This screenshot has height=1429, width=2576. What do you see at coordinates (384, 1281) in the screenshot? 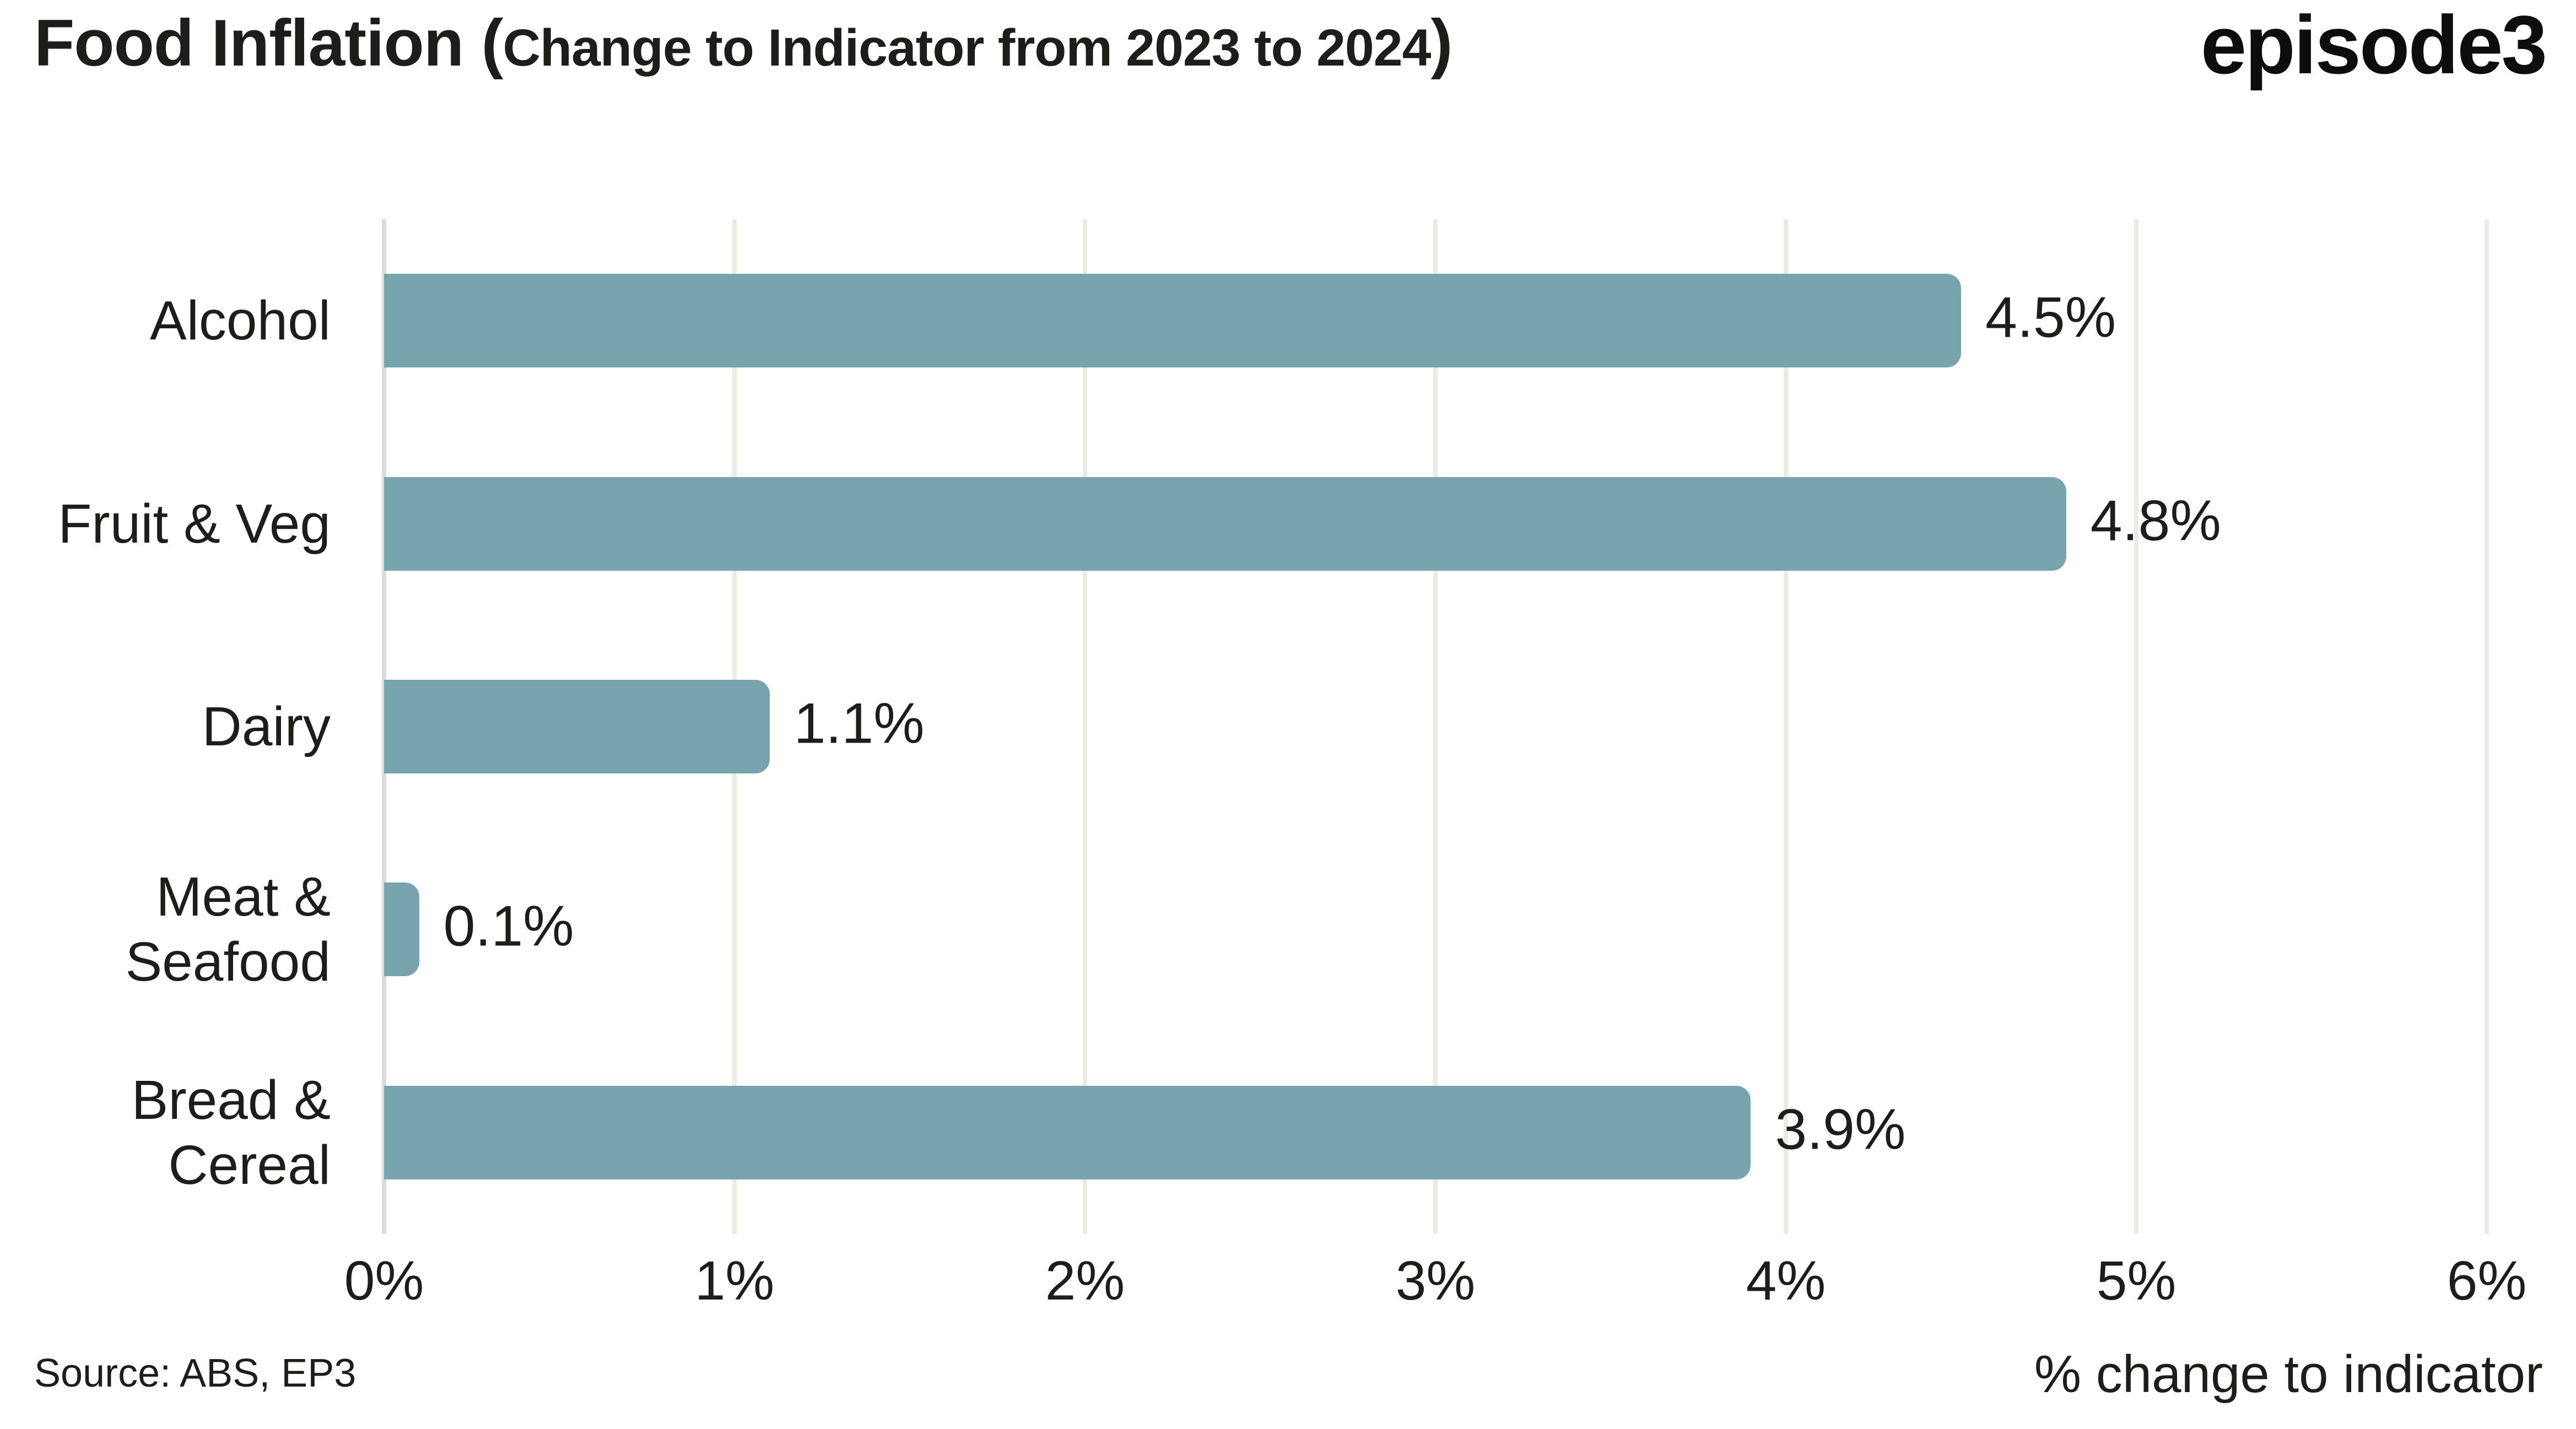
I see `x-tick-label-0%: 0%` at bounding box center [384, 1281].